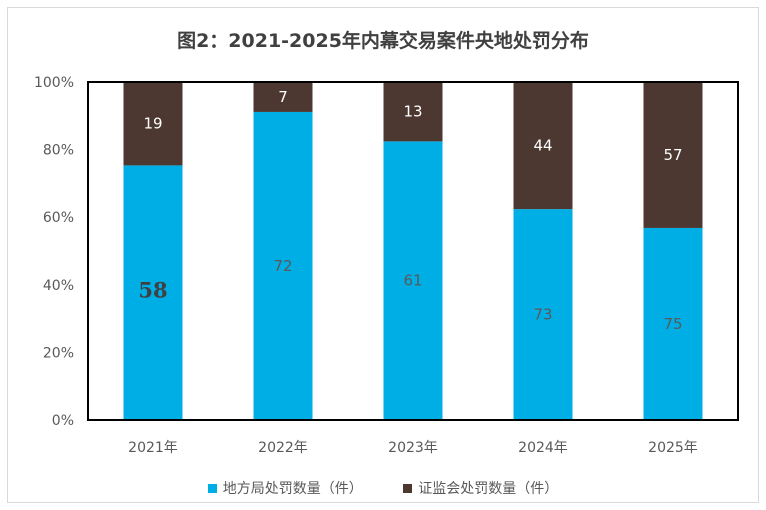  Describe the element at coordinates (673, 448) in the screenshot. I see `x-tick-label: 2025年` at that location.